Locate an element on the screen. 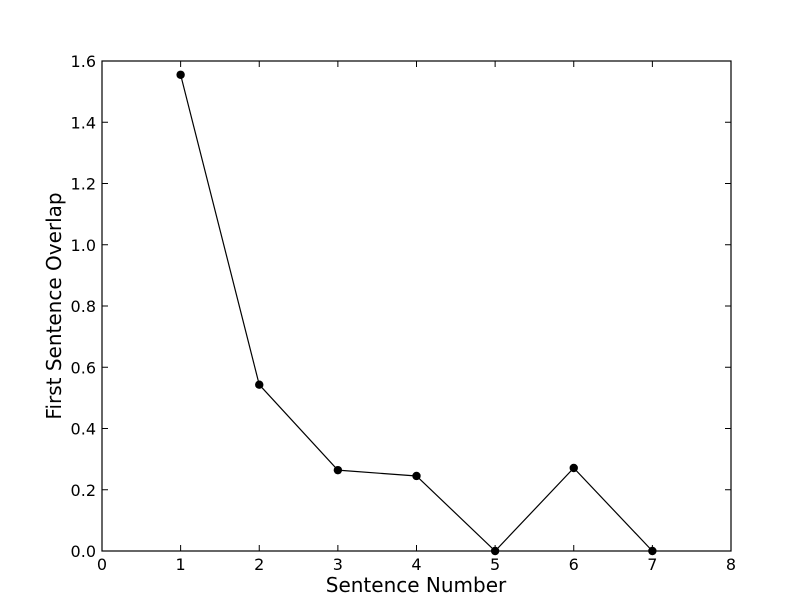 The width and height of the screenshot is (812, 612). y-axis-label: First Sentence Overlap is located at coordinates (54, 305).